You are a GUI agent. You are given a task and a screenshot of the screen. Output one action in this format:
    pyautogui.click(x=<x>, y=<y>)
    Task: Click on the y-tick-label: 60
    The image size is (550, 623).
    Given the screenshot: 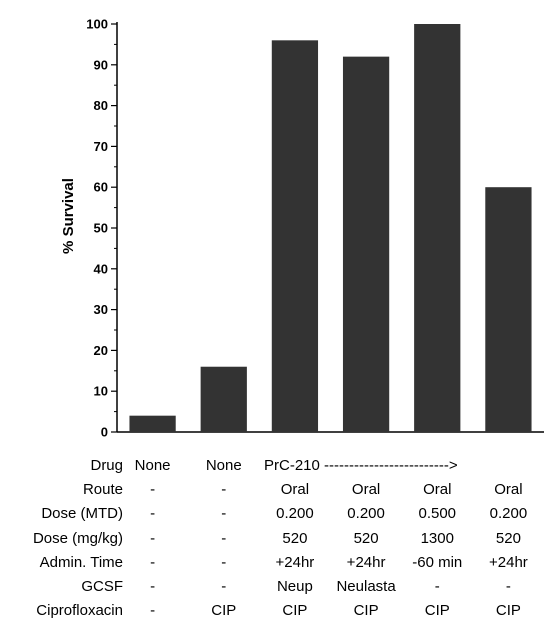 What is the action you would take?
    pyautogui.click(x=101, y=187)
    